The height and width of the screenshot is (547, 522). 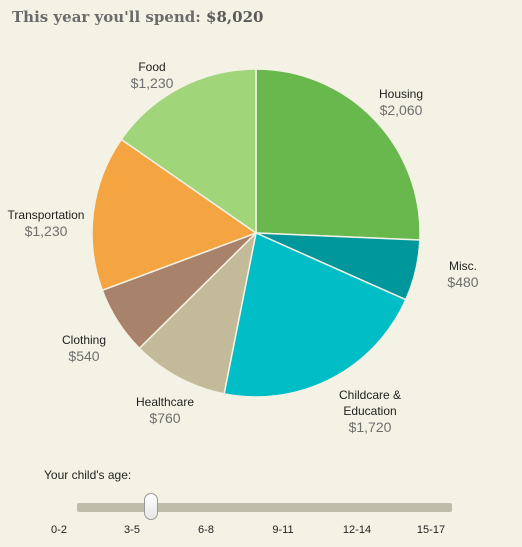 What do you see at coordinates (165, 418) in the screenshot?
I see `healthcare-value: $760` at bounding box center [165, 418].